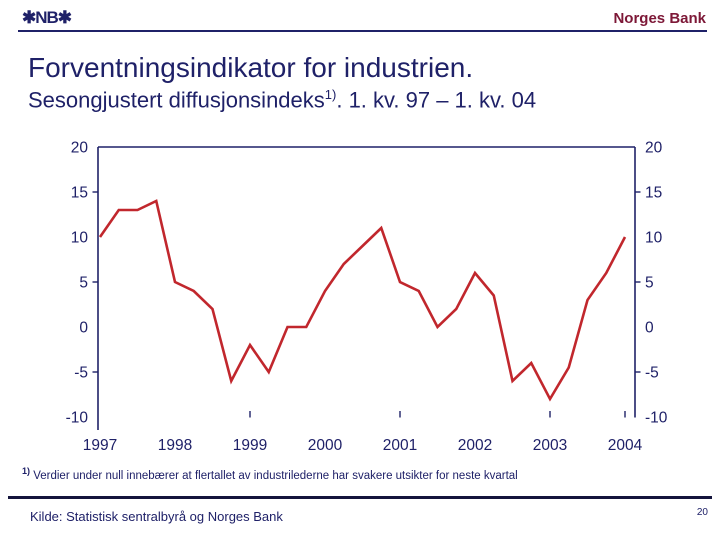 This screenshot has height=540, width=720. Describe the element at coordinates (653, 193) in the screenshot. I see `y-tick-label-right: 15` at that location.